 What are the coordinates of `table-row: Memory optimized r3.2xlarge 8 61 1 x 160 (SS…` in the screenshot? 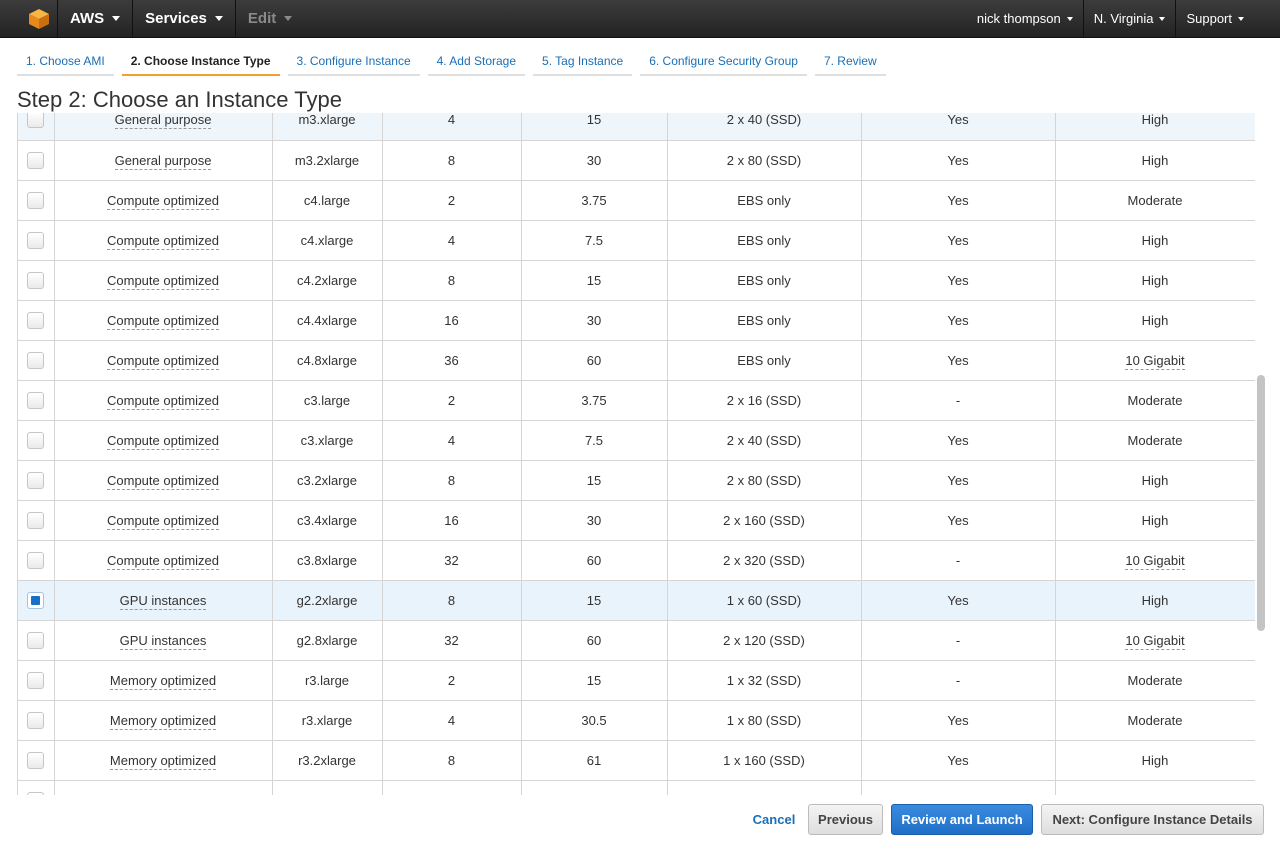 It's located at (636, 760).